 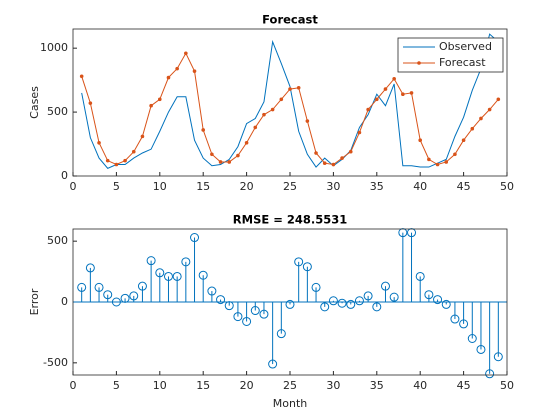 What do you see at coordinates (507, 385) in the screenshot?
I see `x-tick-label: 50` at bounding box center [507, 385].